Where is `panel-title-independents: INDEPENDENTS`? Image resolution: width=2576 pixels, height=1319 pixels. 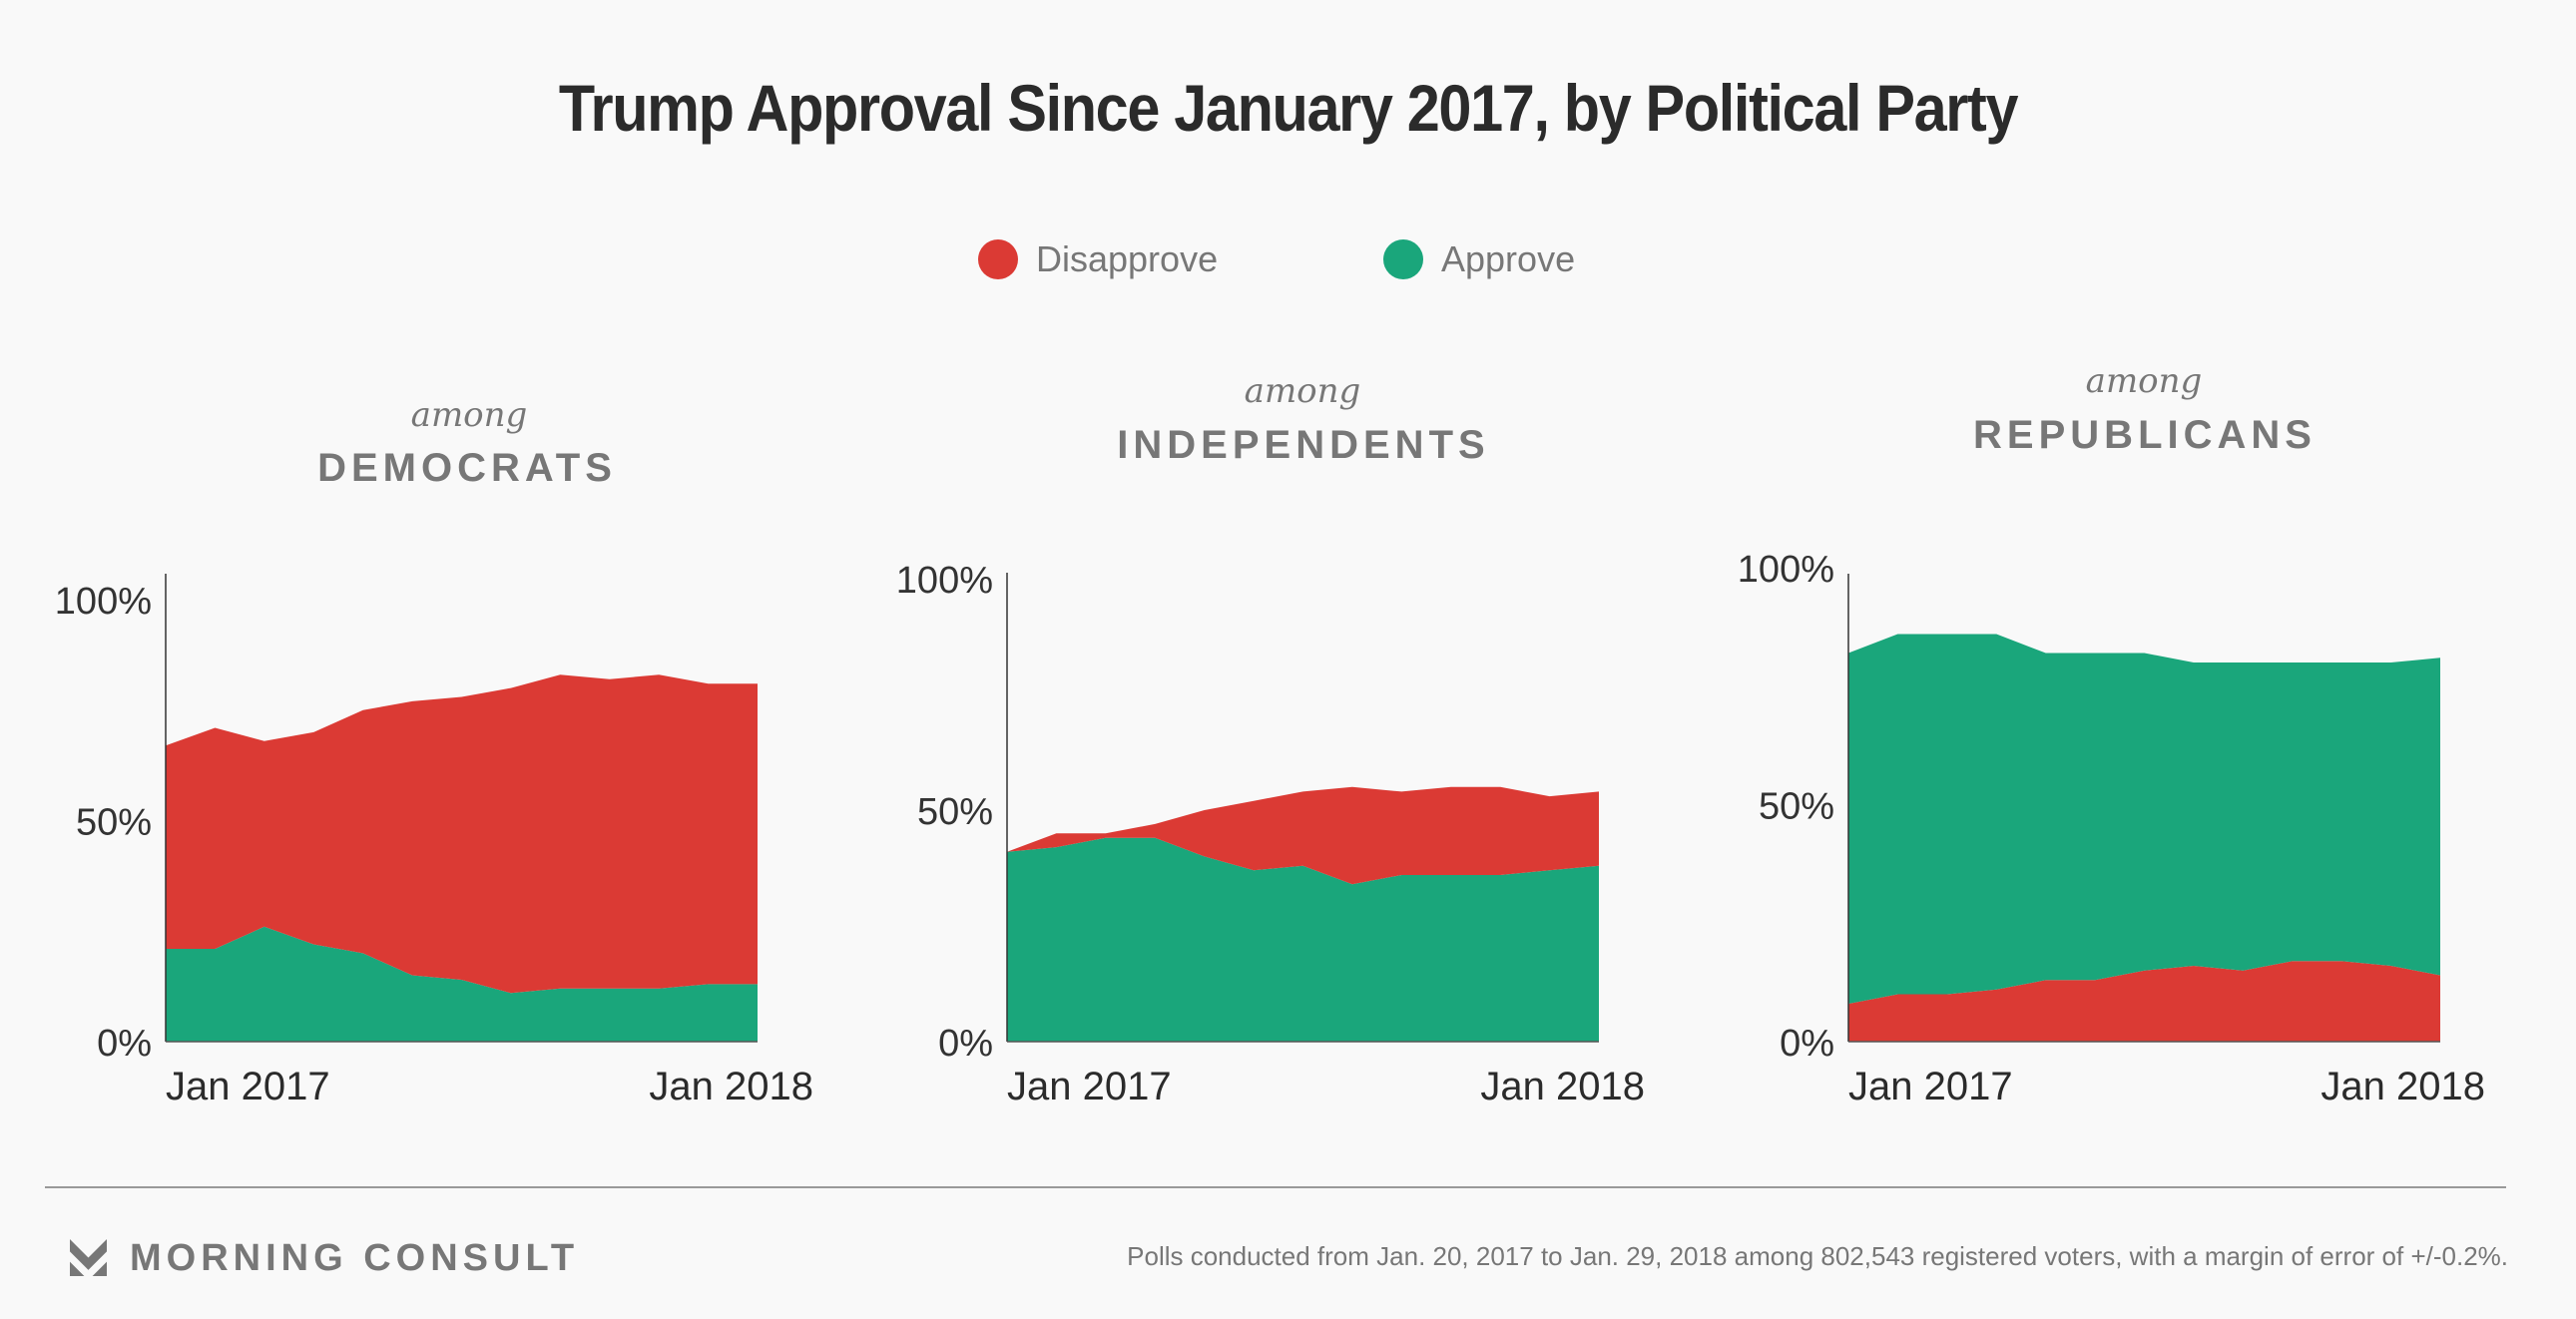 panel-title-independents: INDEPENDENTS is located at coordinates (1304, 445).